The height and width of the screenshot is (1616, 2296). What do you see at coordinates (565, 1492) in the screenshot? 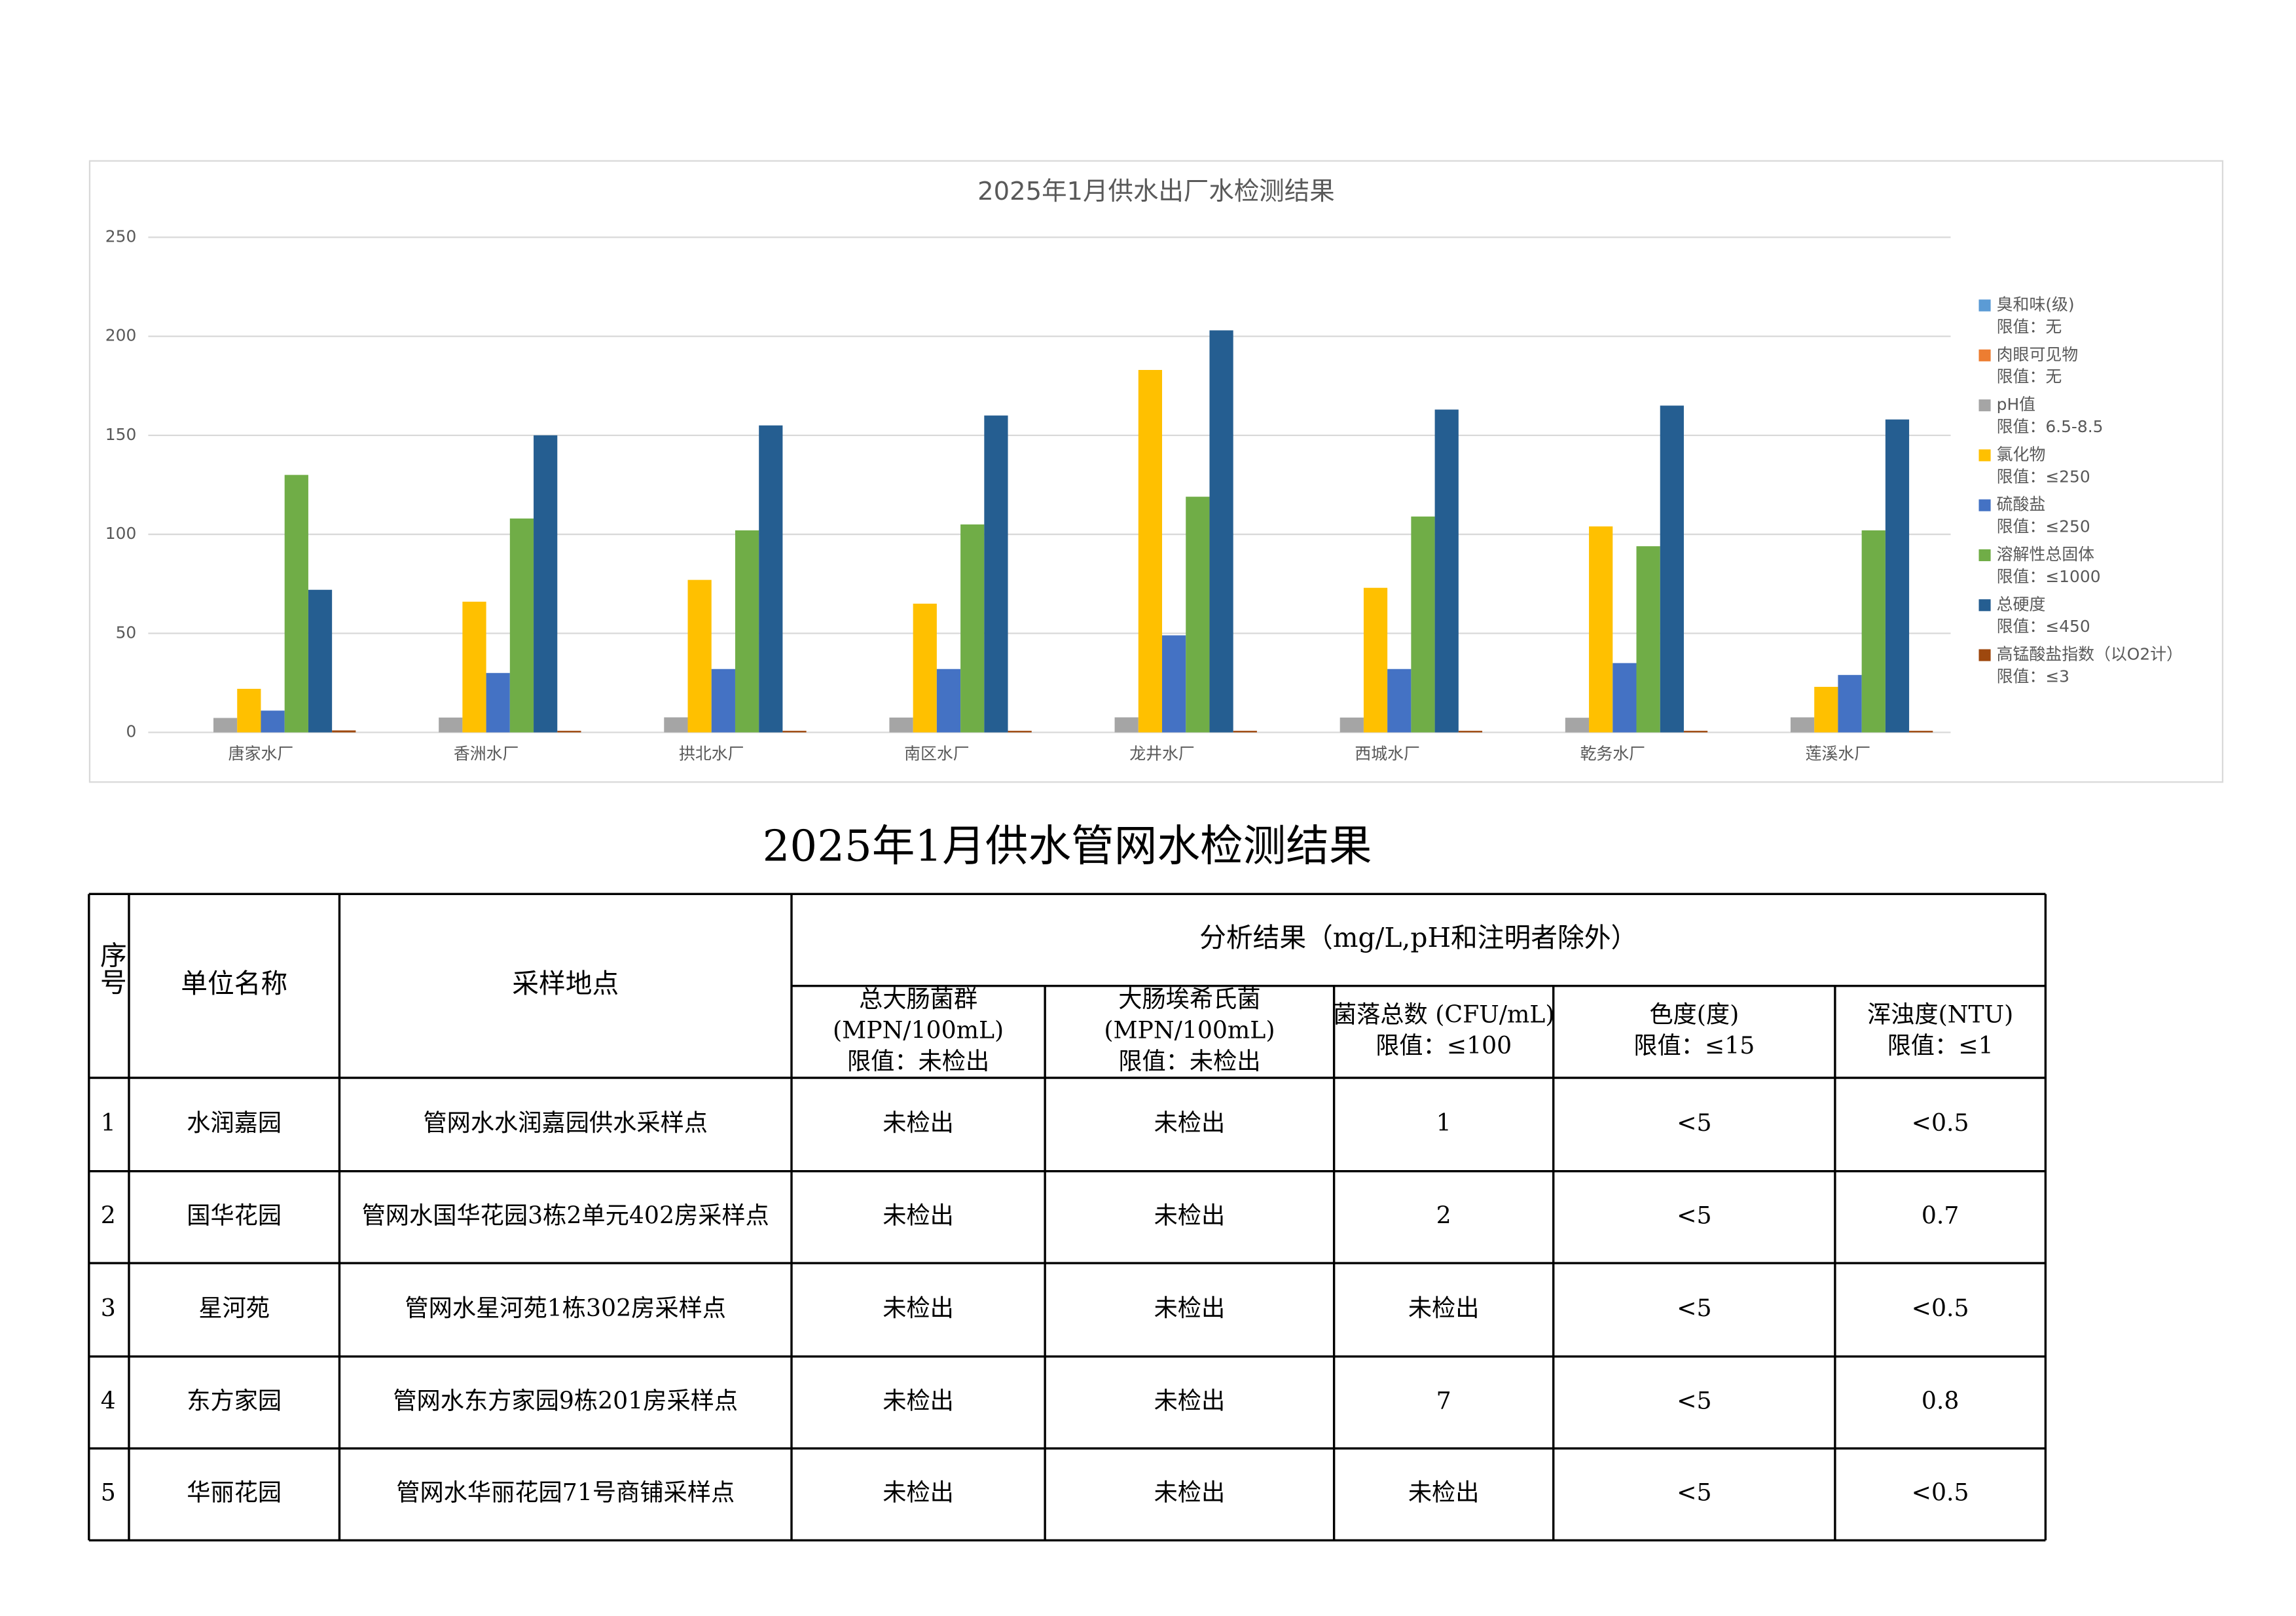
I see `table-text: 管网水华丽花园71号商铺采样点` at bounding box center [565, 1492].